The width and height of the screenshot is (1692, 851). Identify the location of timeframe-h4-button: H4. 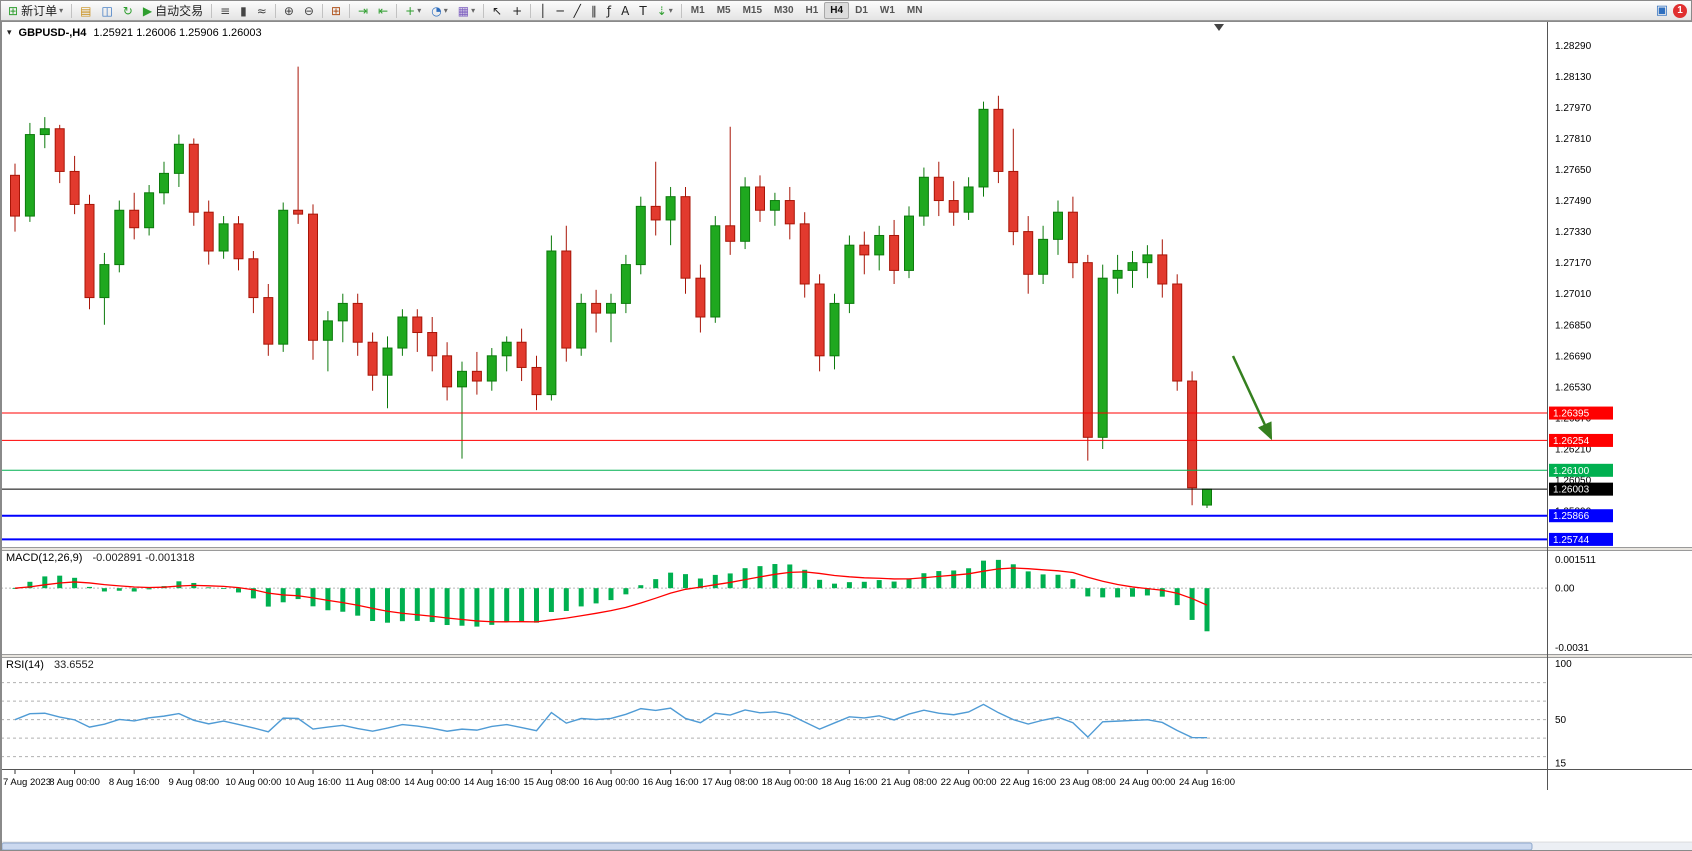
(837, 10).